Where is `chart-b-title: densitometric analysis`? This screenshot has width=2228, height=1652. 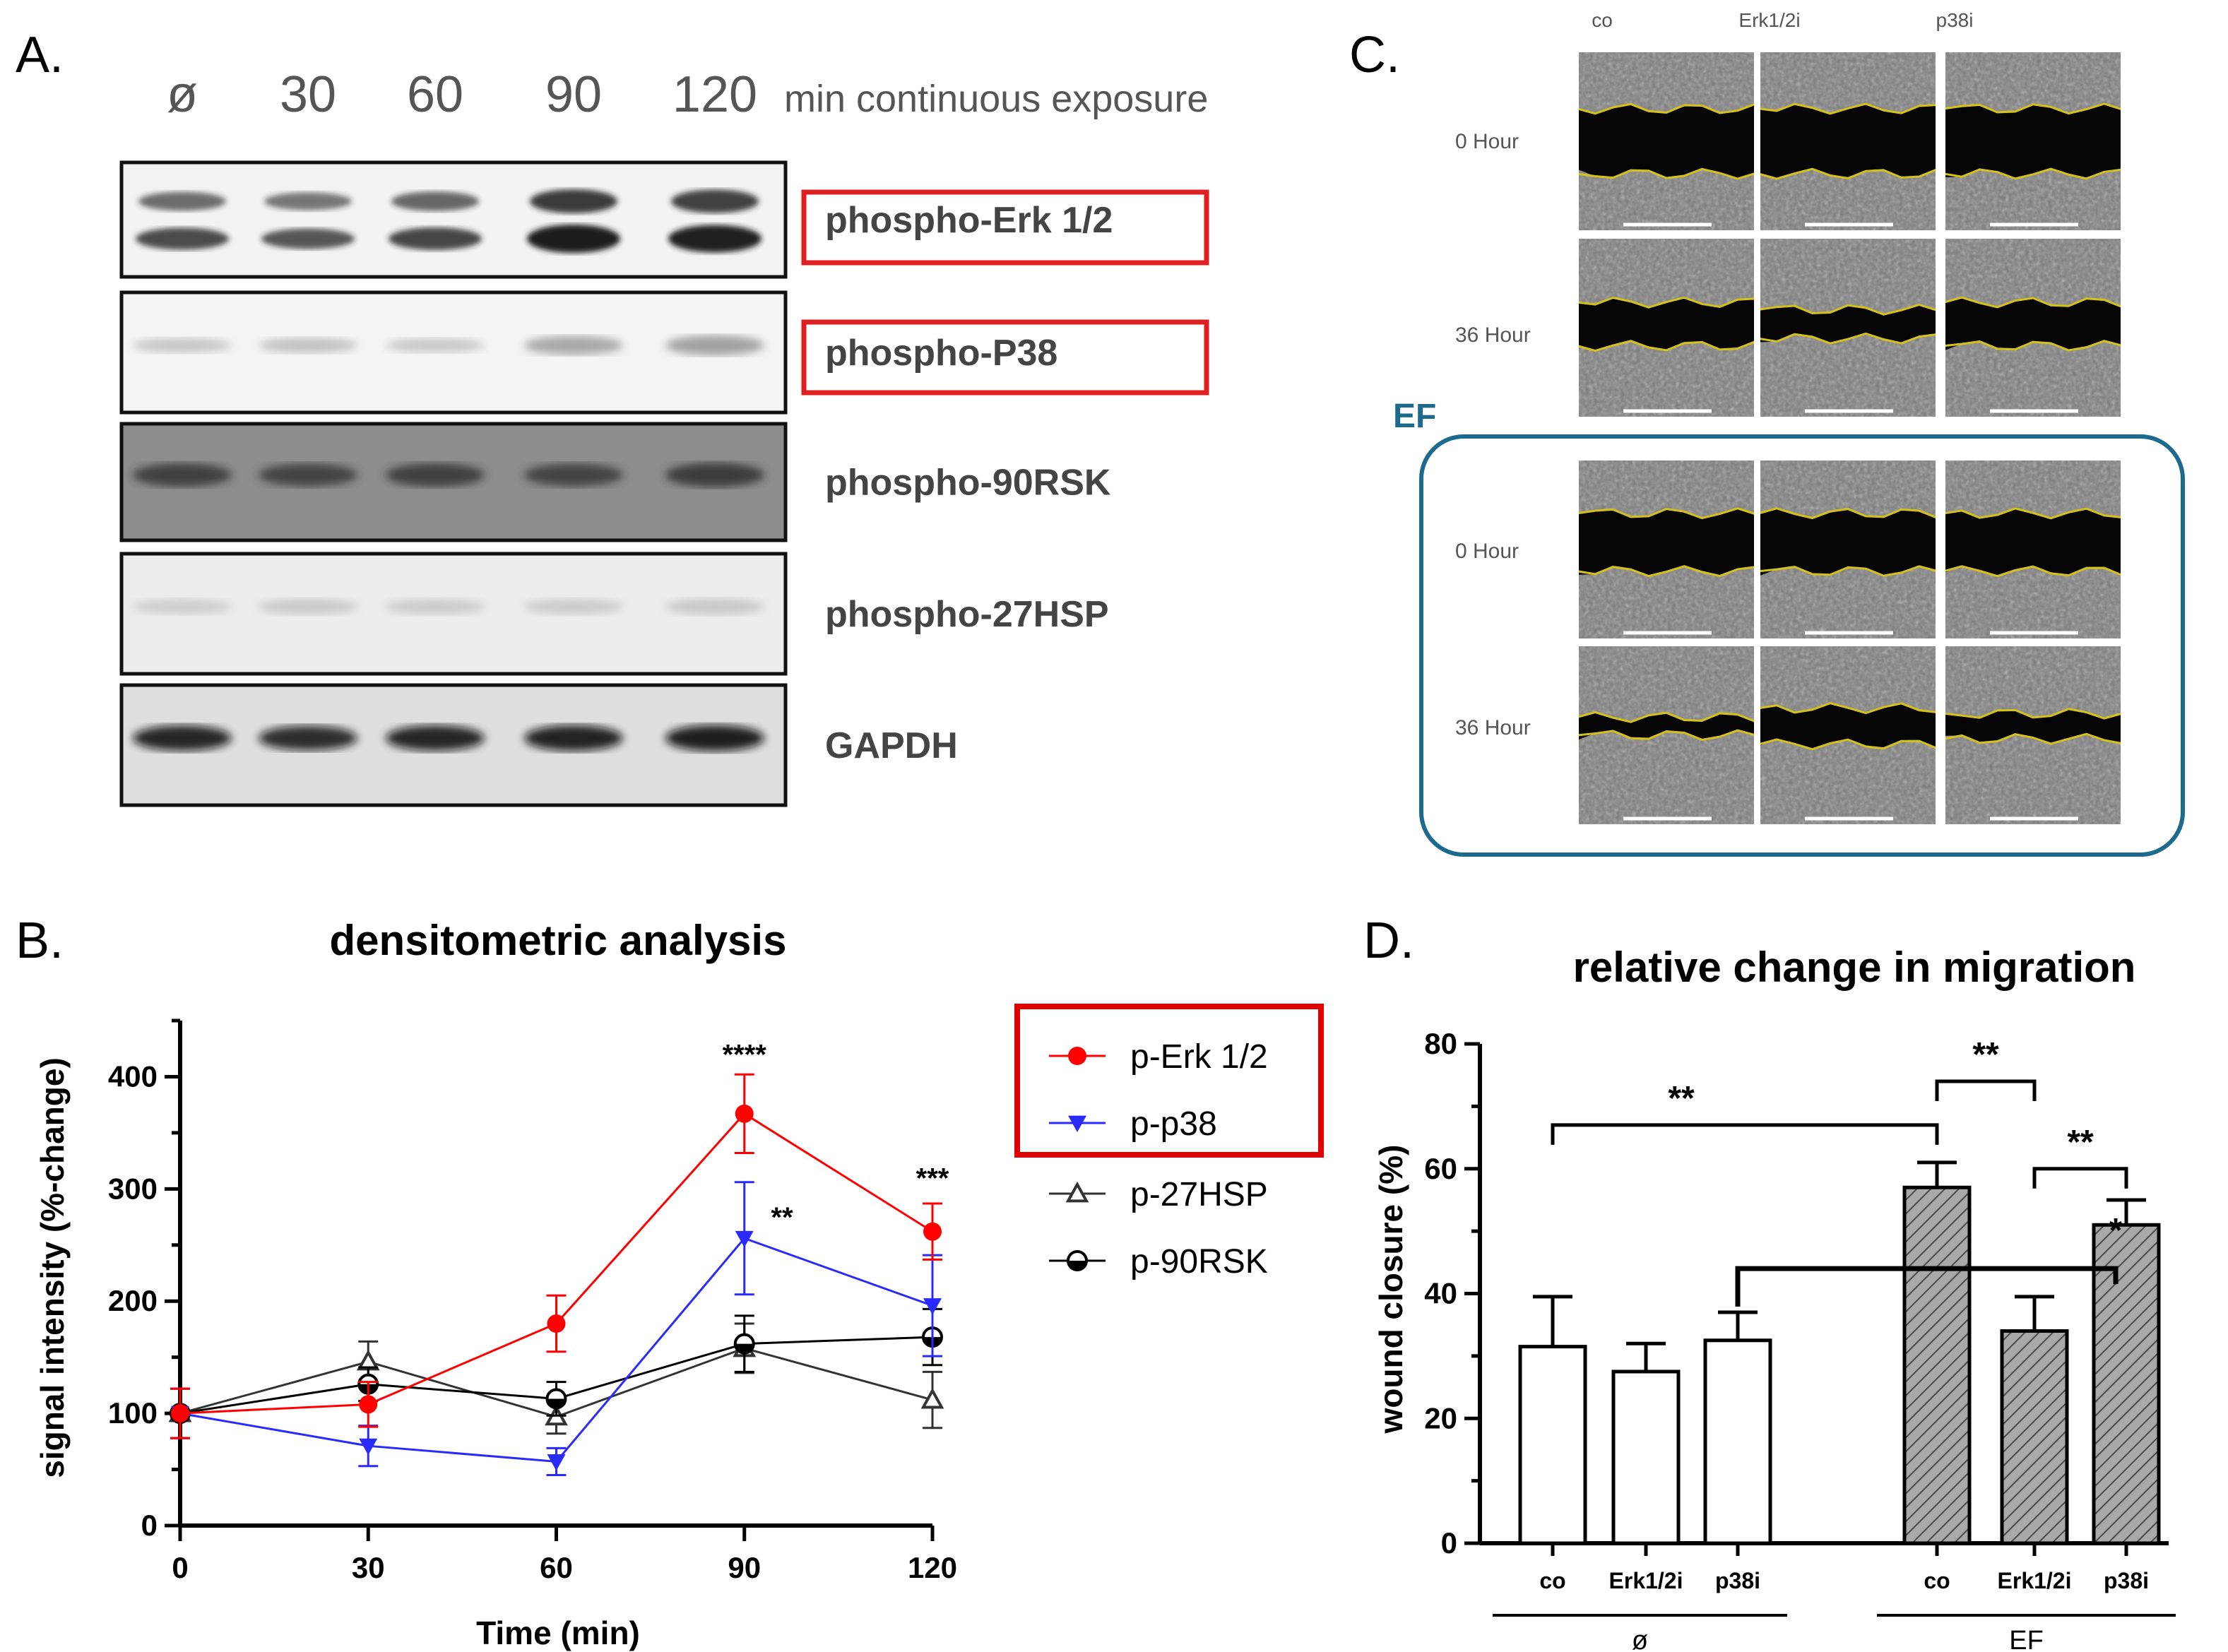
chart-b-title: densitometric analysis is located at coordinates (558, 940).